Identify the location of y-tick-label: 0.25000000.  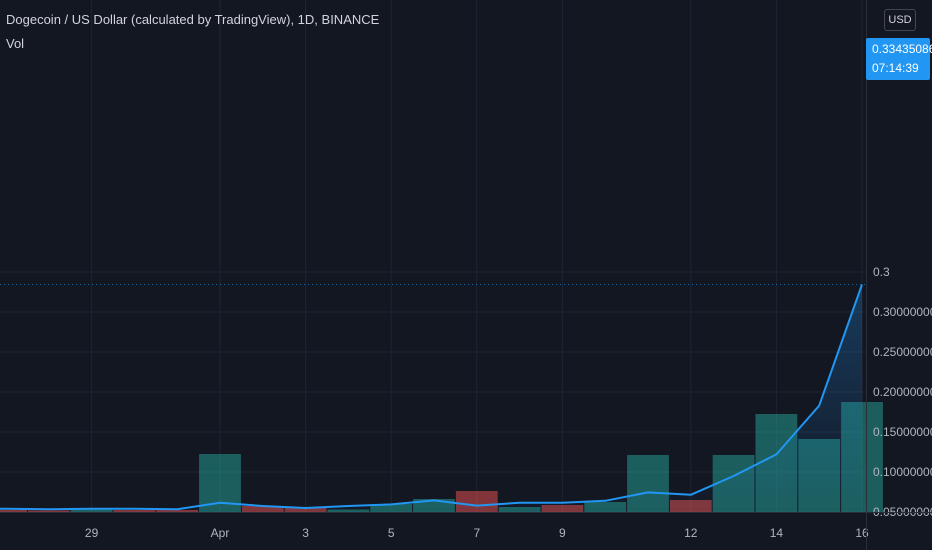
(902, 352).